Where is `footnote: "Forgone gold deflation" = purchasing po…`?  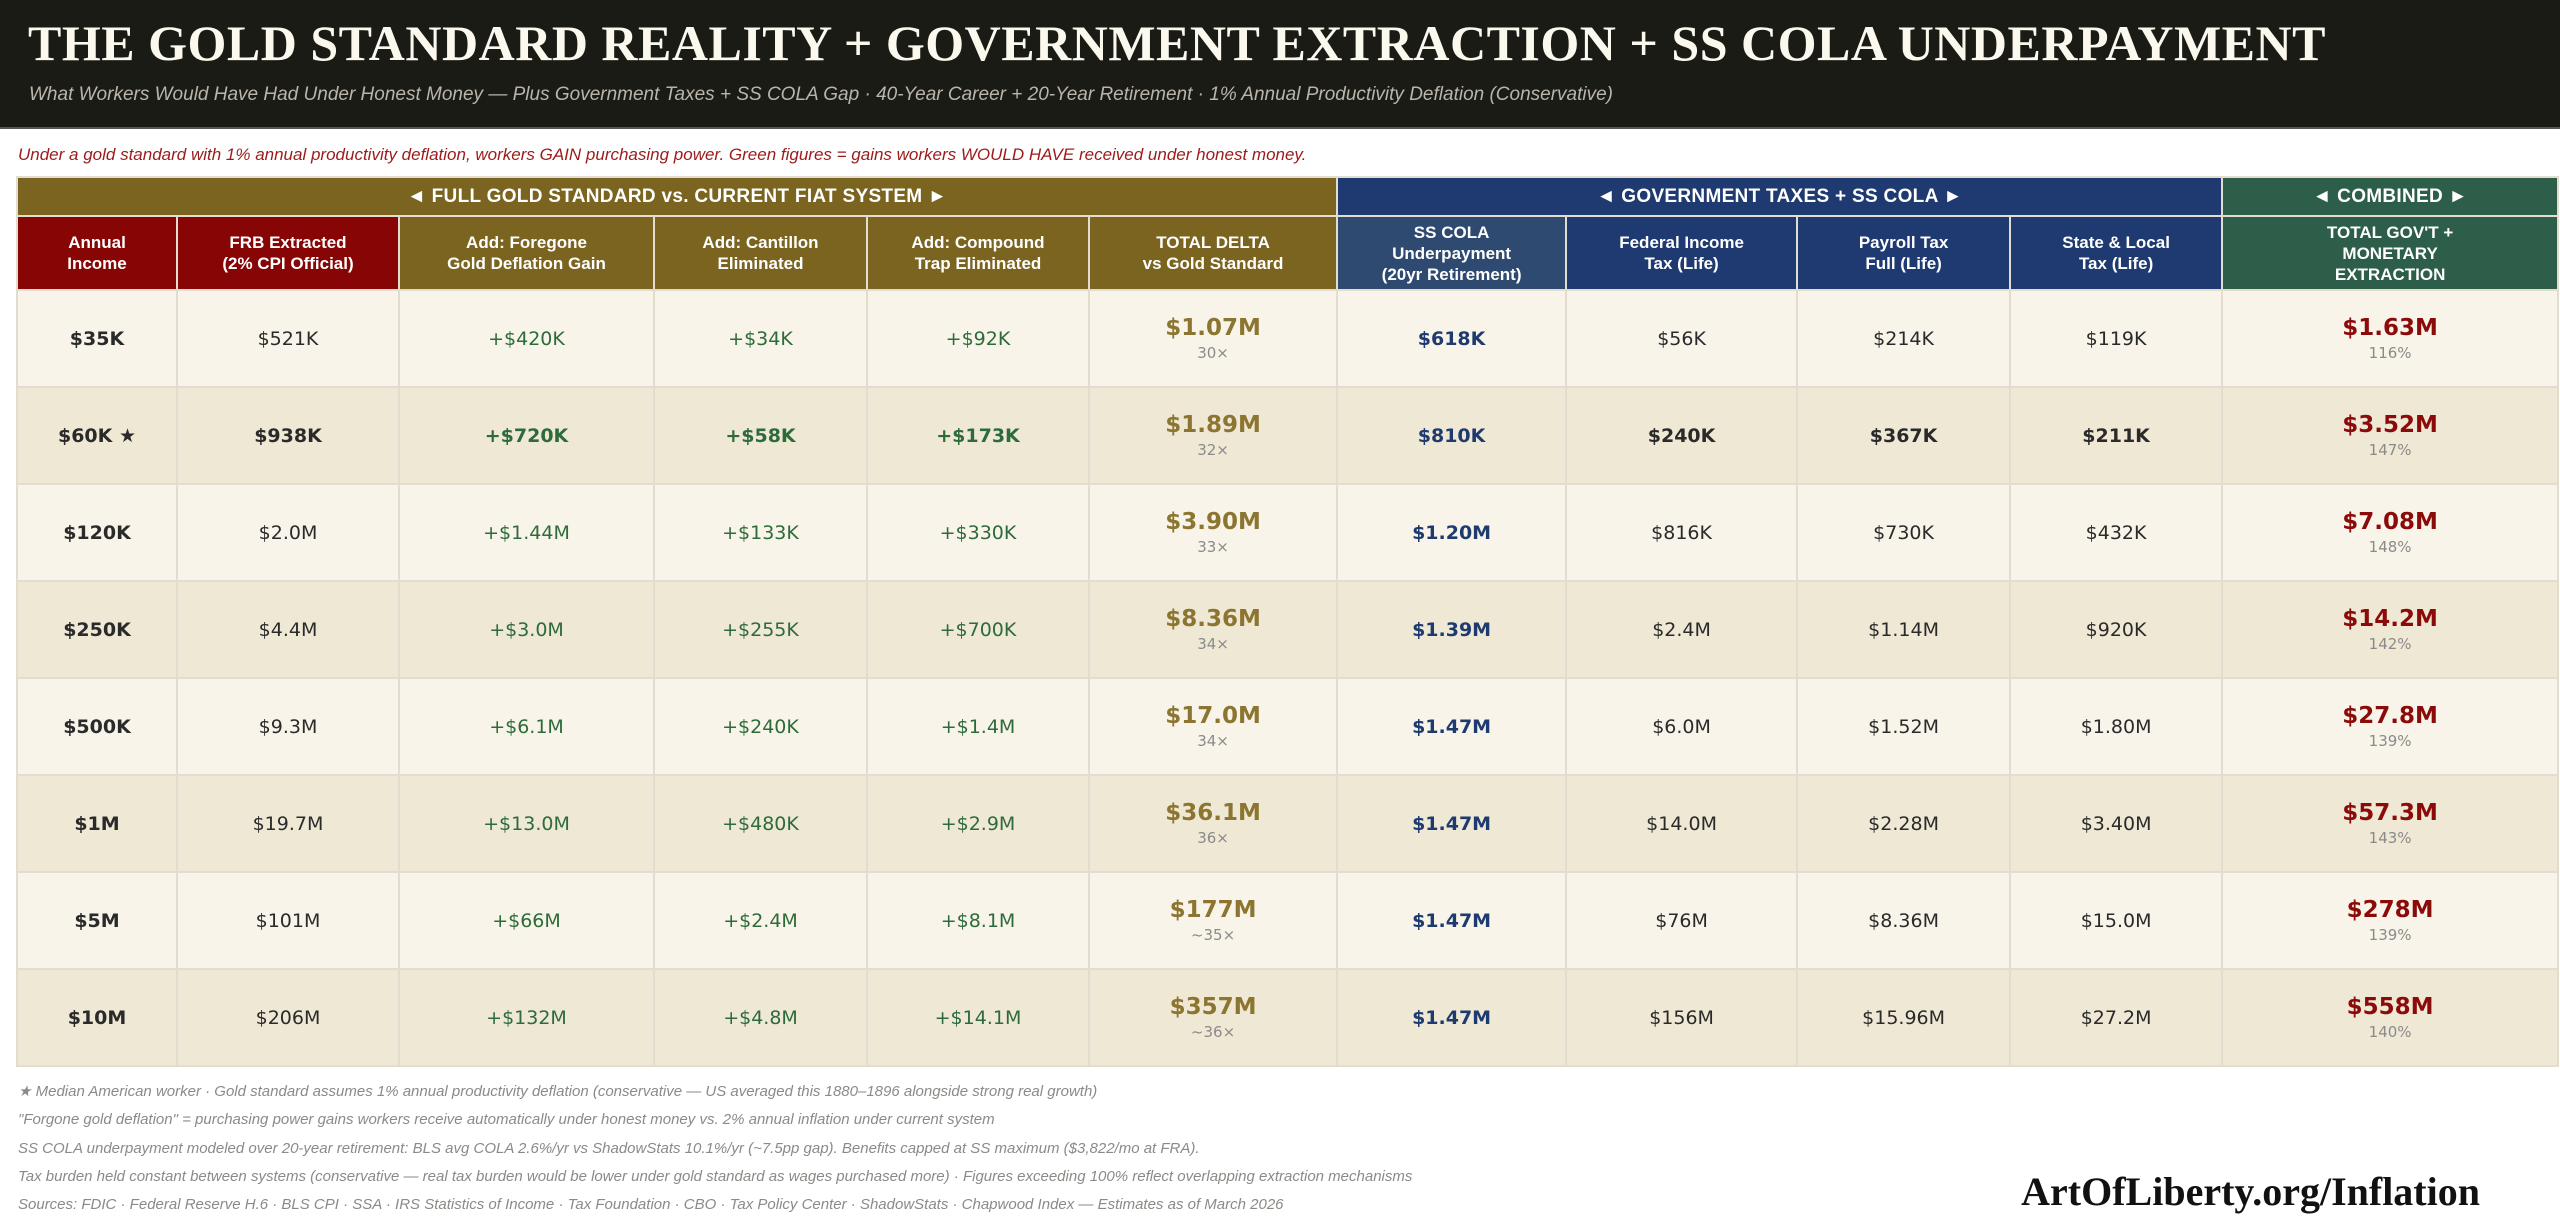 footnote: "Forgone gold deflation" = purchasing po… is located at coordinates (506, 1120).